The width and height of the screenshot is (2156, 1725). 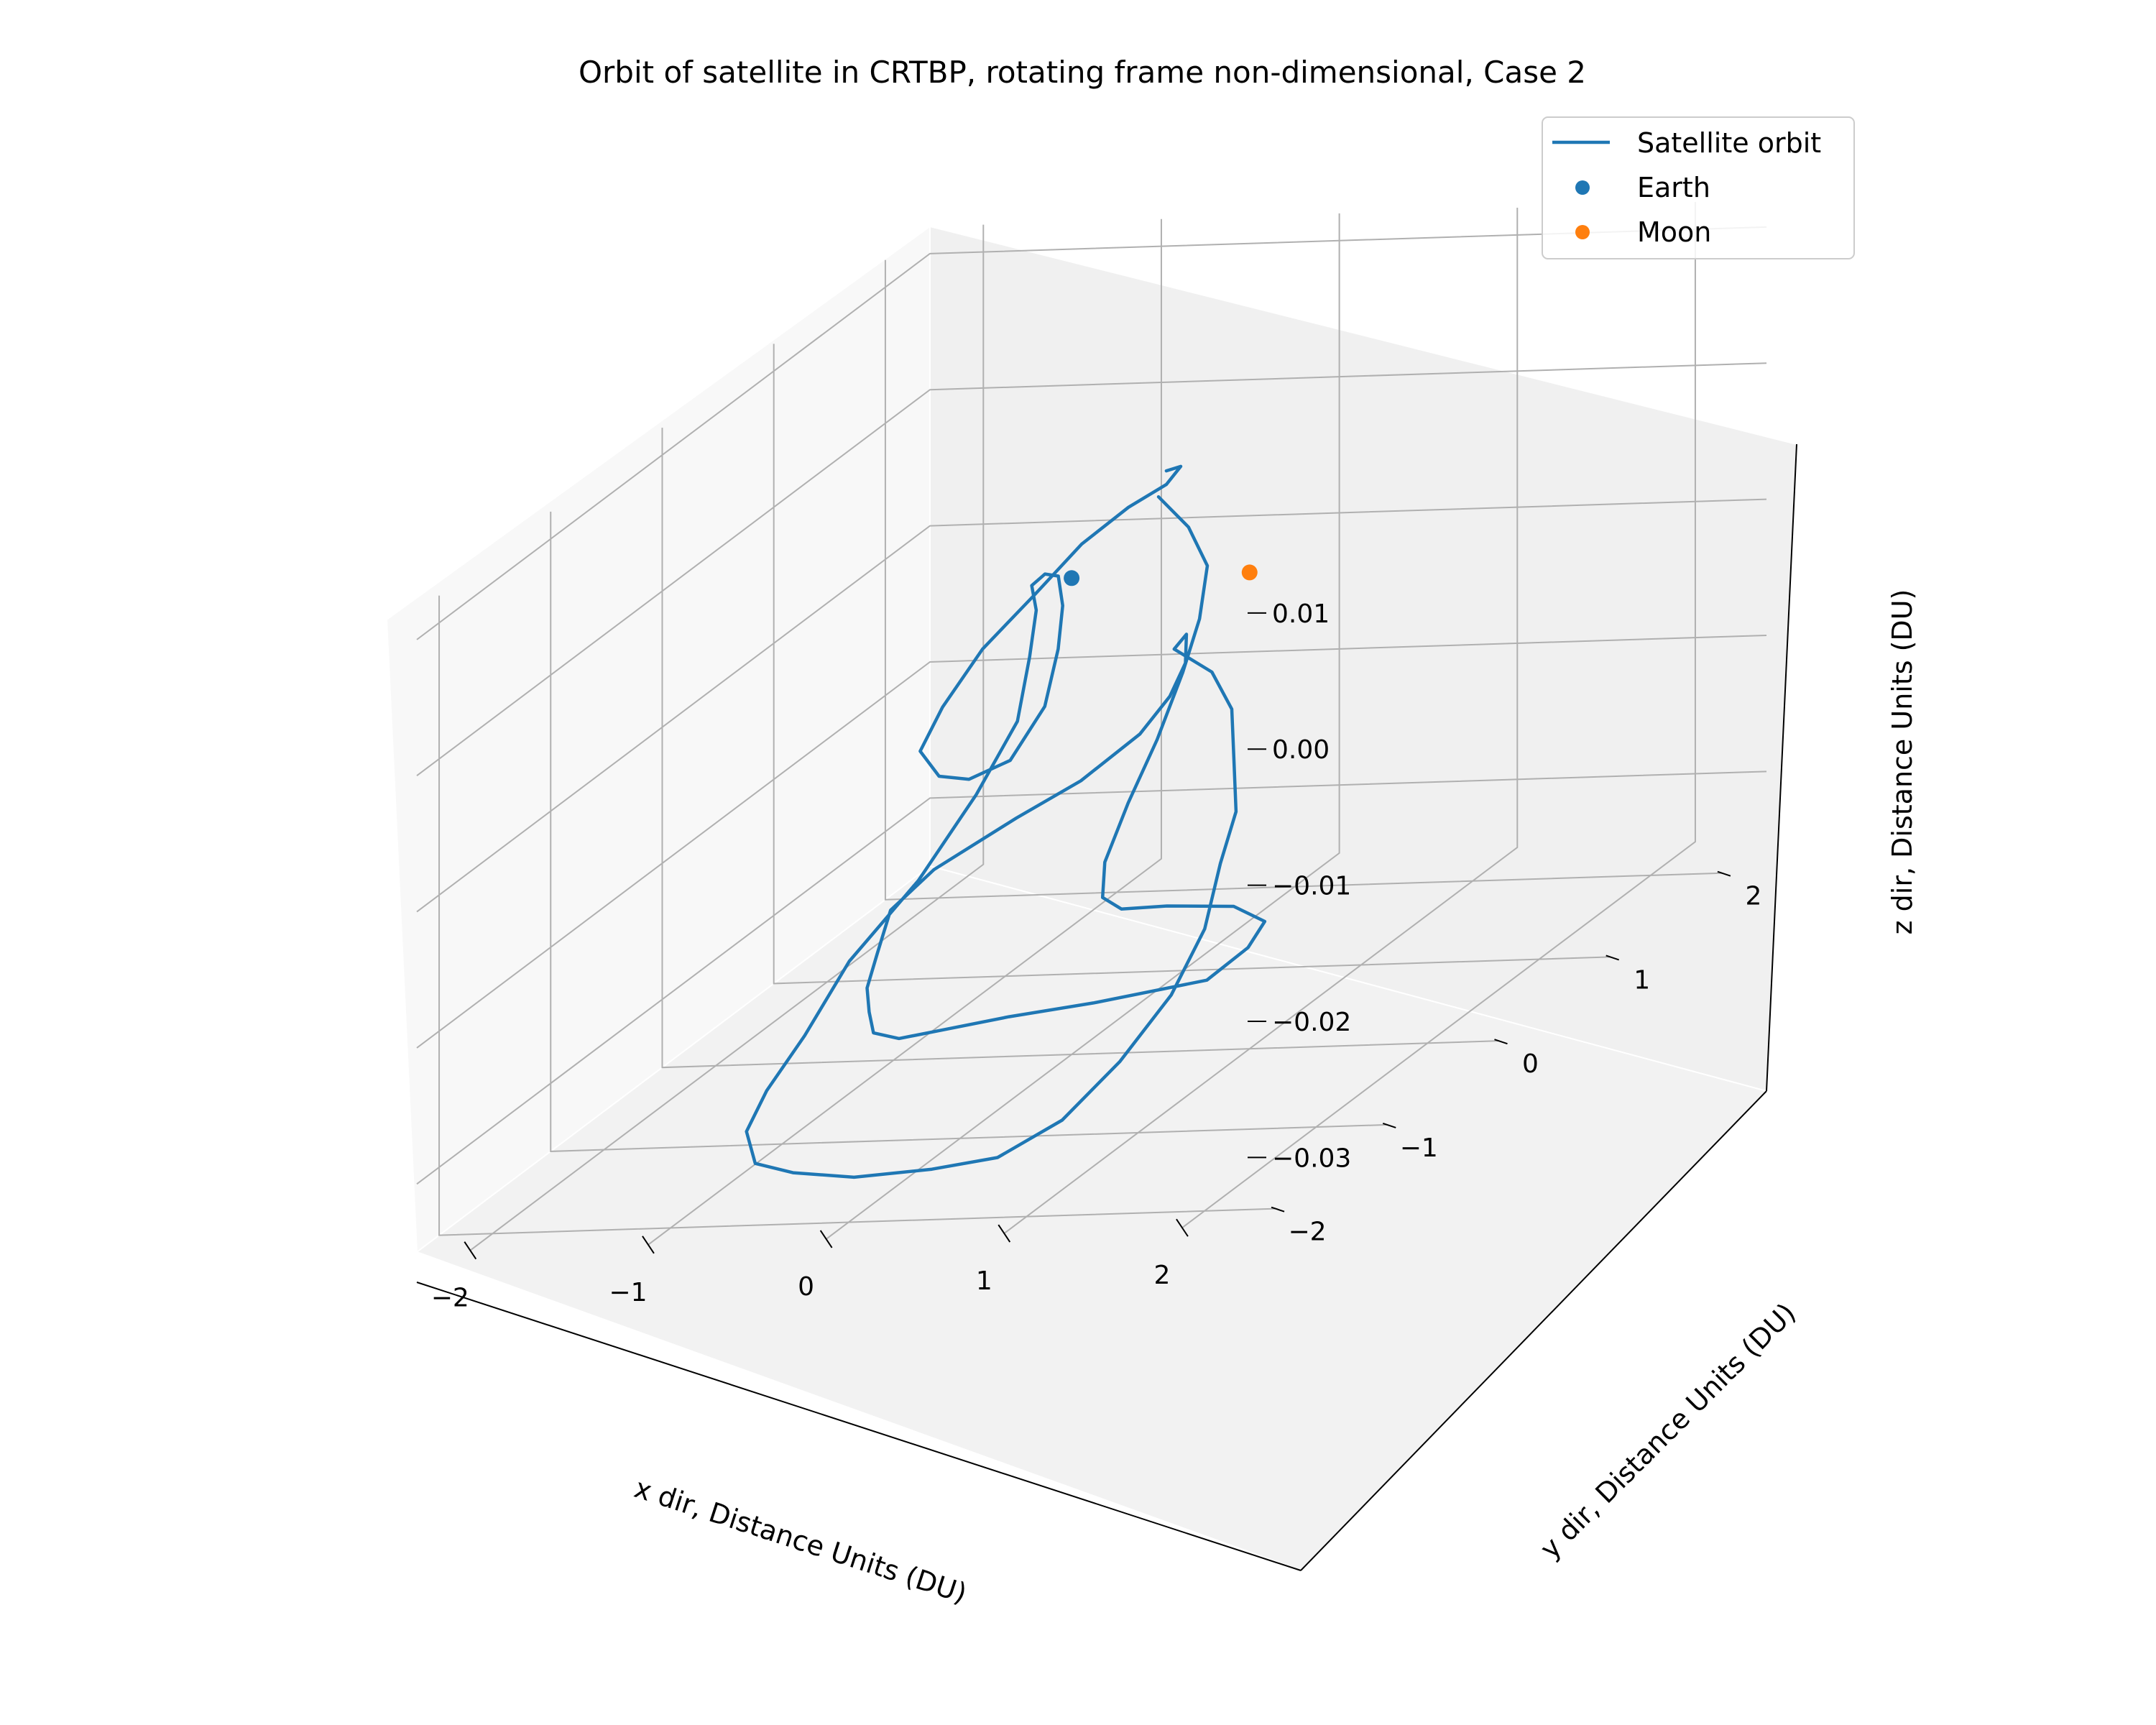 What do you see at coordinates (1668, 1431) in the screenshot?
I see `y-axis-label: y dir, Distance Units (DU)` at bounding box center [1668, 1431].